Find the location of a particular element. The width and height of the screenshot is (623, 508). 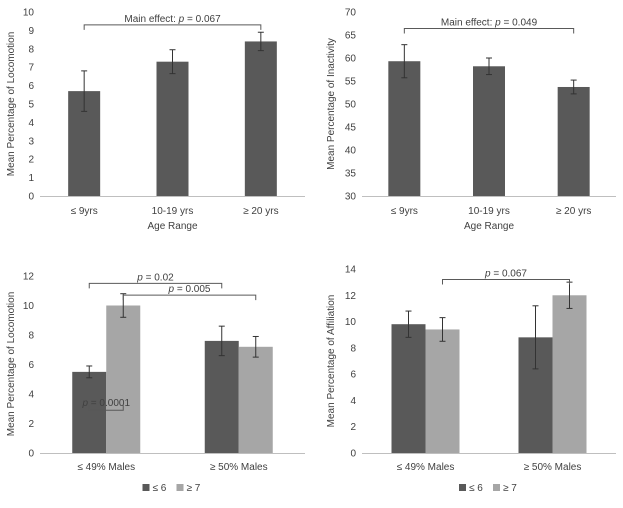

y-tick-label: 70 is located at coordinates (351, 13).